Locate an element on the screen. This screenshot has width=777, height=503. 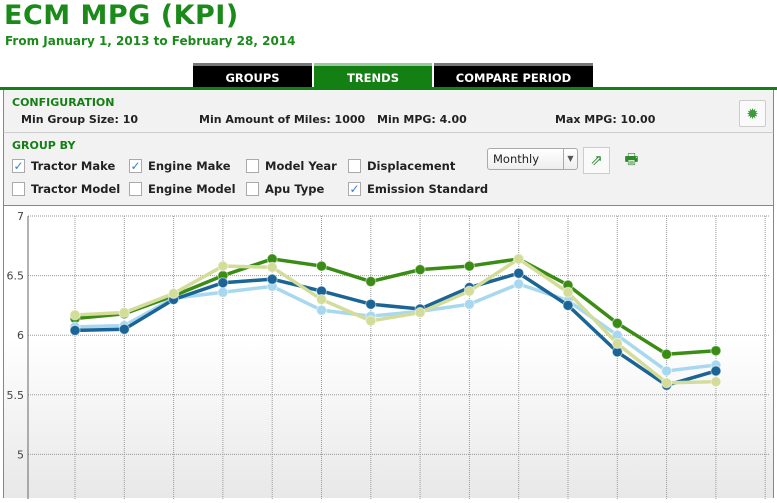
checkbox-label: Displacement is located at coordinates (411, 166).